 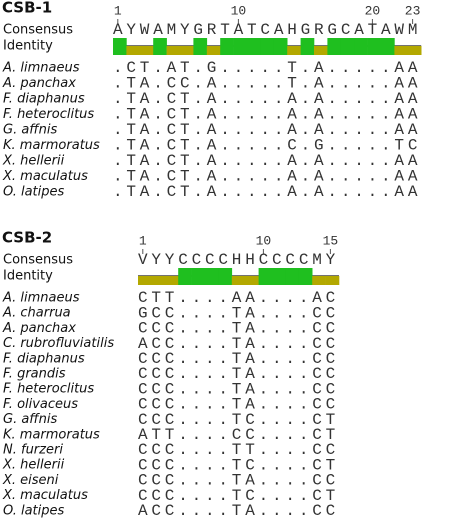 What do you see at coordinates (238, 260) in the screenshot?
I see `consensus-sequence: VYYCCCCHHCCCCMY` at bounding box center [238, 260].